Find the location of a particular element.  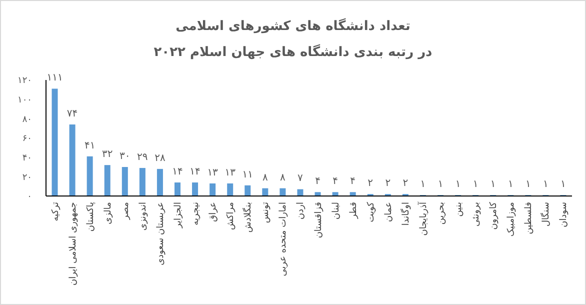

x-tick-label: مراکش is located at coordinates (231, 216).